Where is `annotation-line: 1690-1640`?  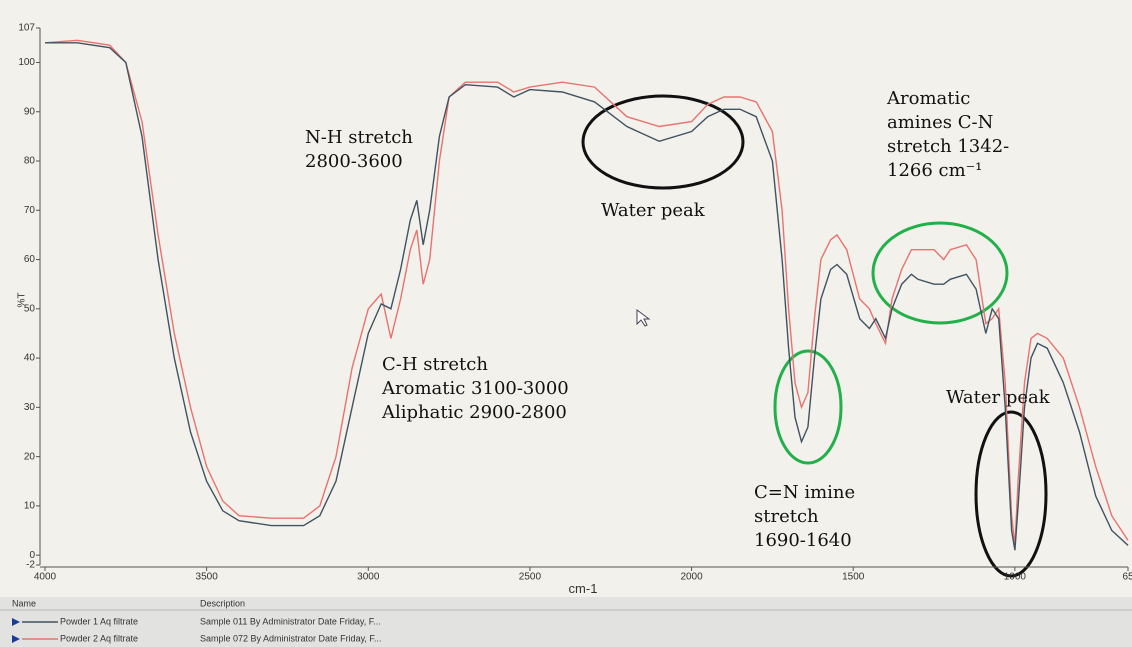 annotation-line: 1690-1640 is located at coordinates (803, 540).